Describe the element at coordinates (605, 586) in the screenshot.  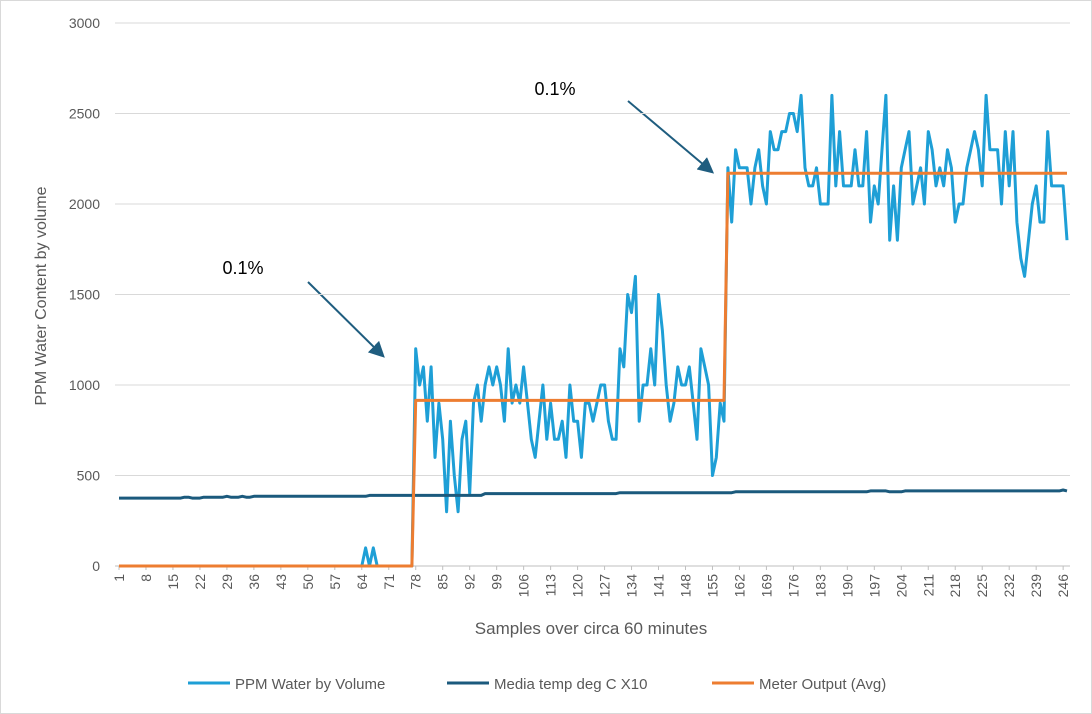
I see `x-tick-label: 127` at that location.